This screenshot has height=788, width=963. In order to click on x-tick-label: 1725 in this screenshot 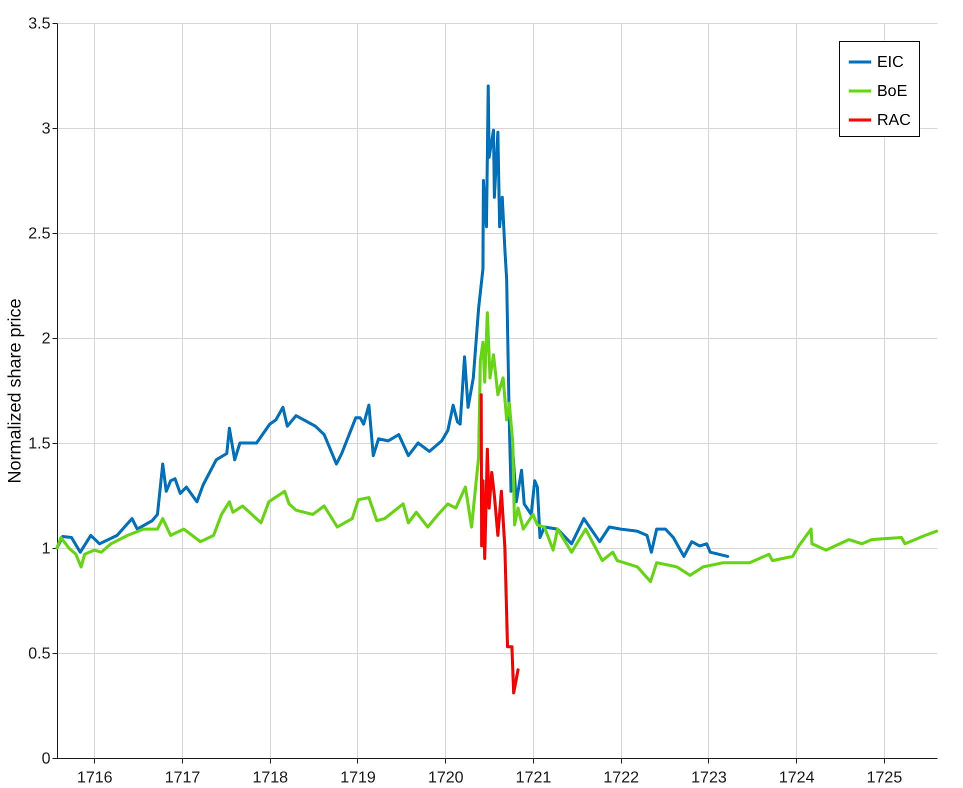, I will do `click(884, 778)`.